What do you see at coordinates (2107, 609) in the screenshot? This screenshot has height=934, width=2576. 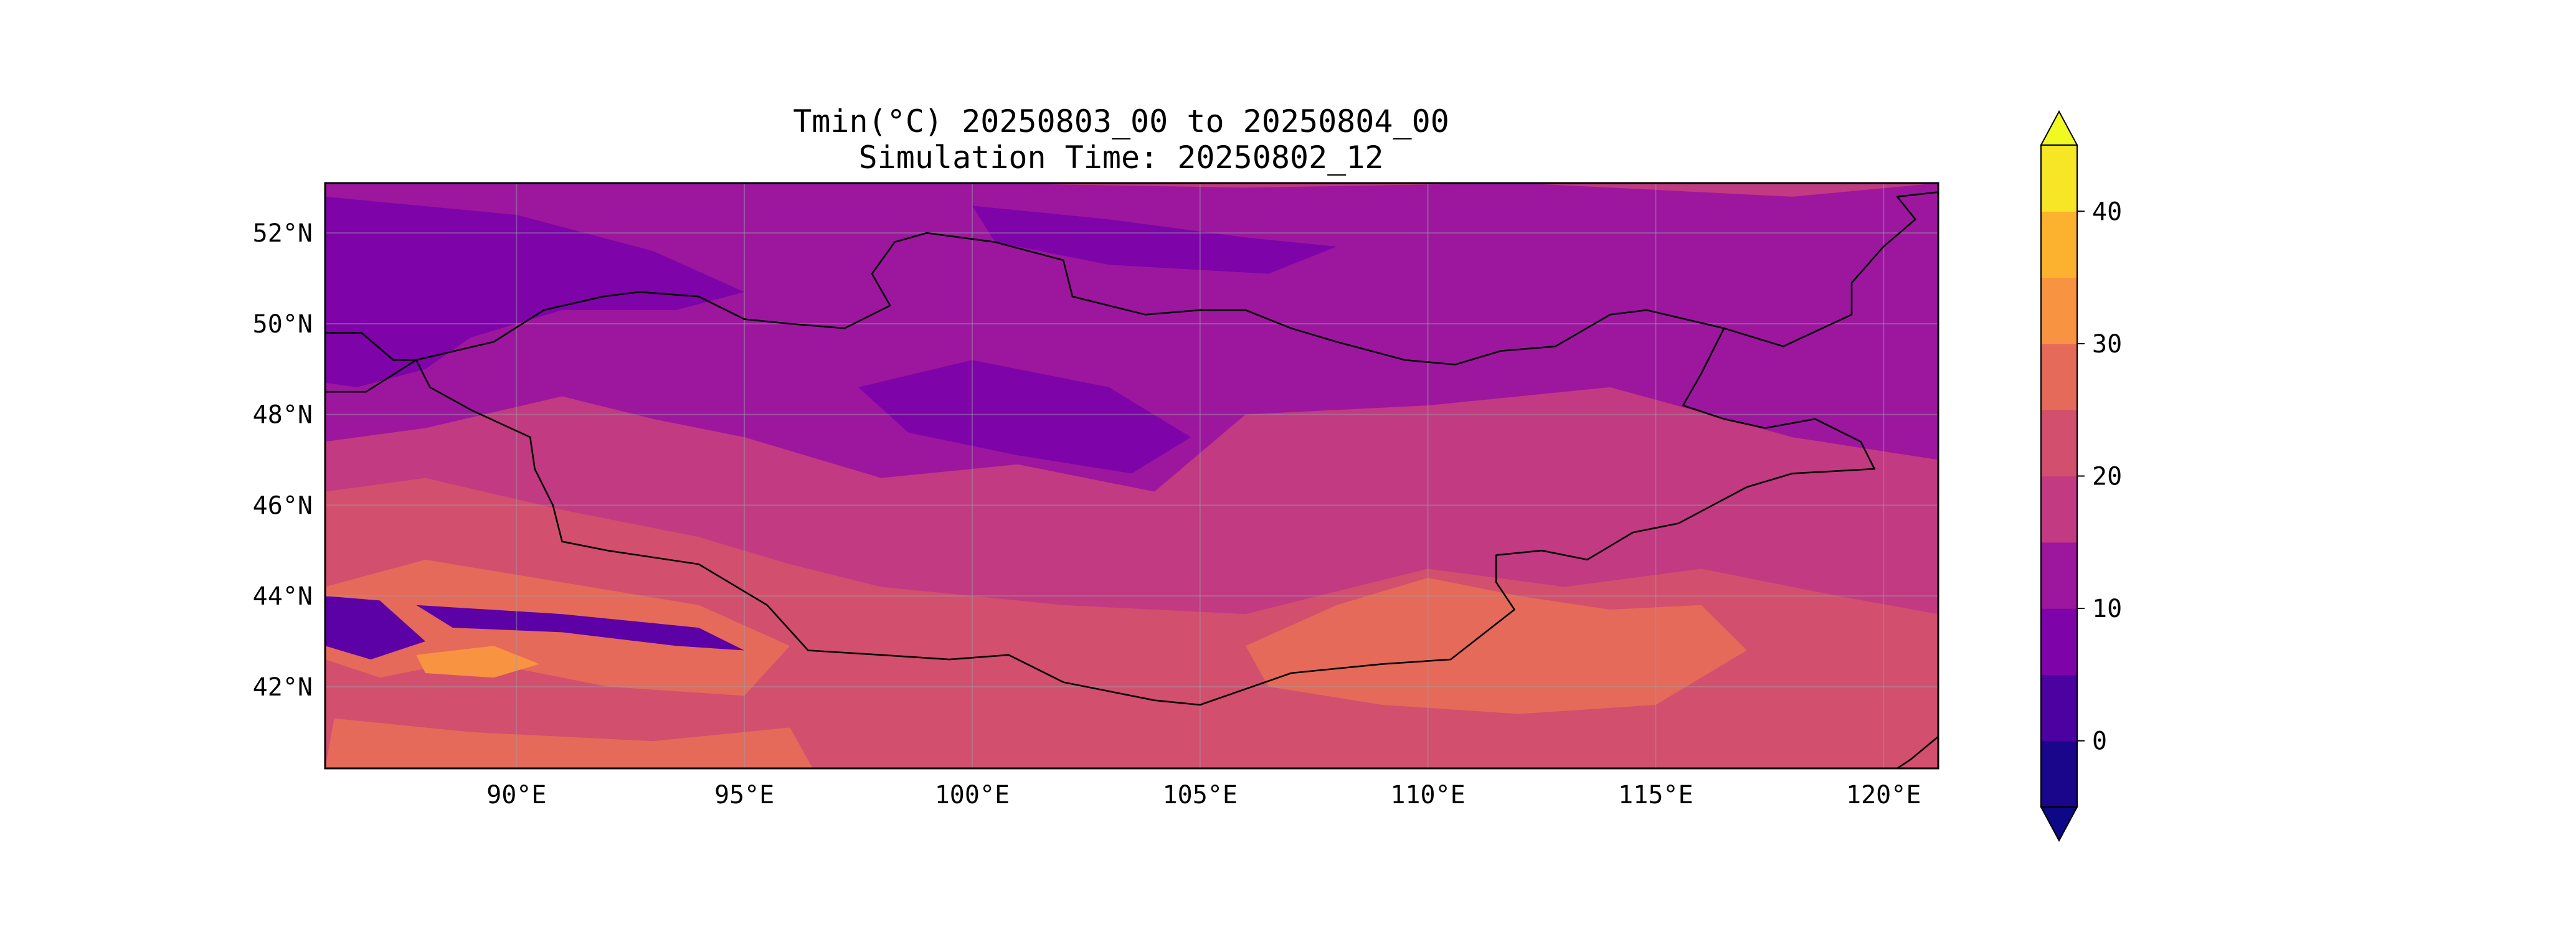 I see `colorbar-tick-label: 10` at bounding box center [2107, 609].